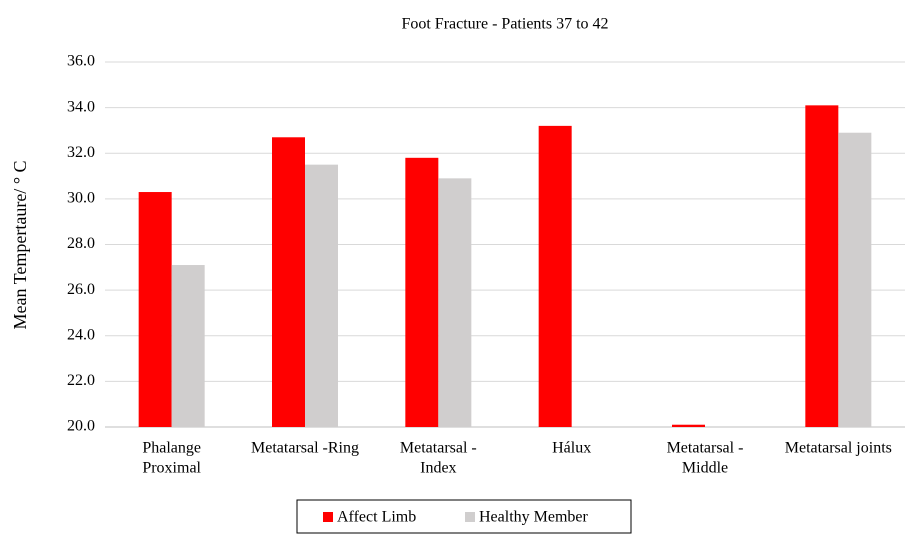  I want to click on x-tick-label: Phalange, so click(171, 448).